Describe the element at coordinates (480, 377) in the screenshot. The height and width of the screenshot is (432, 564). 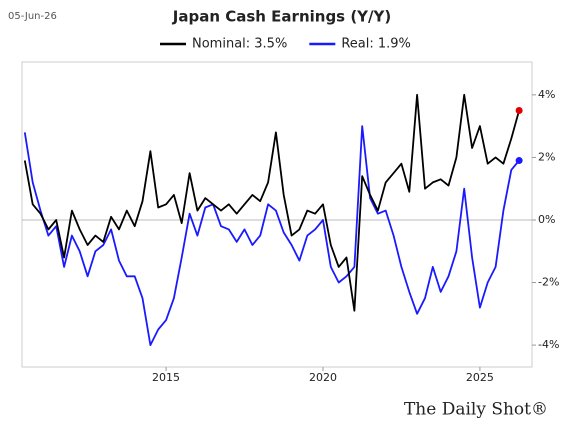
I see `x-tick-label: 2025` at that location.